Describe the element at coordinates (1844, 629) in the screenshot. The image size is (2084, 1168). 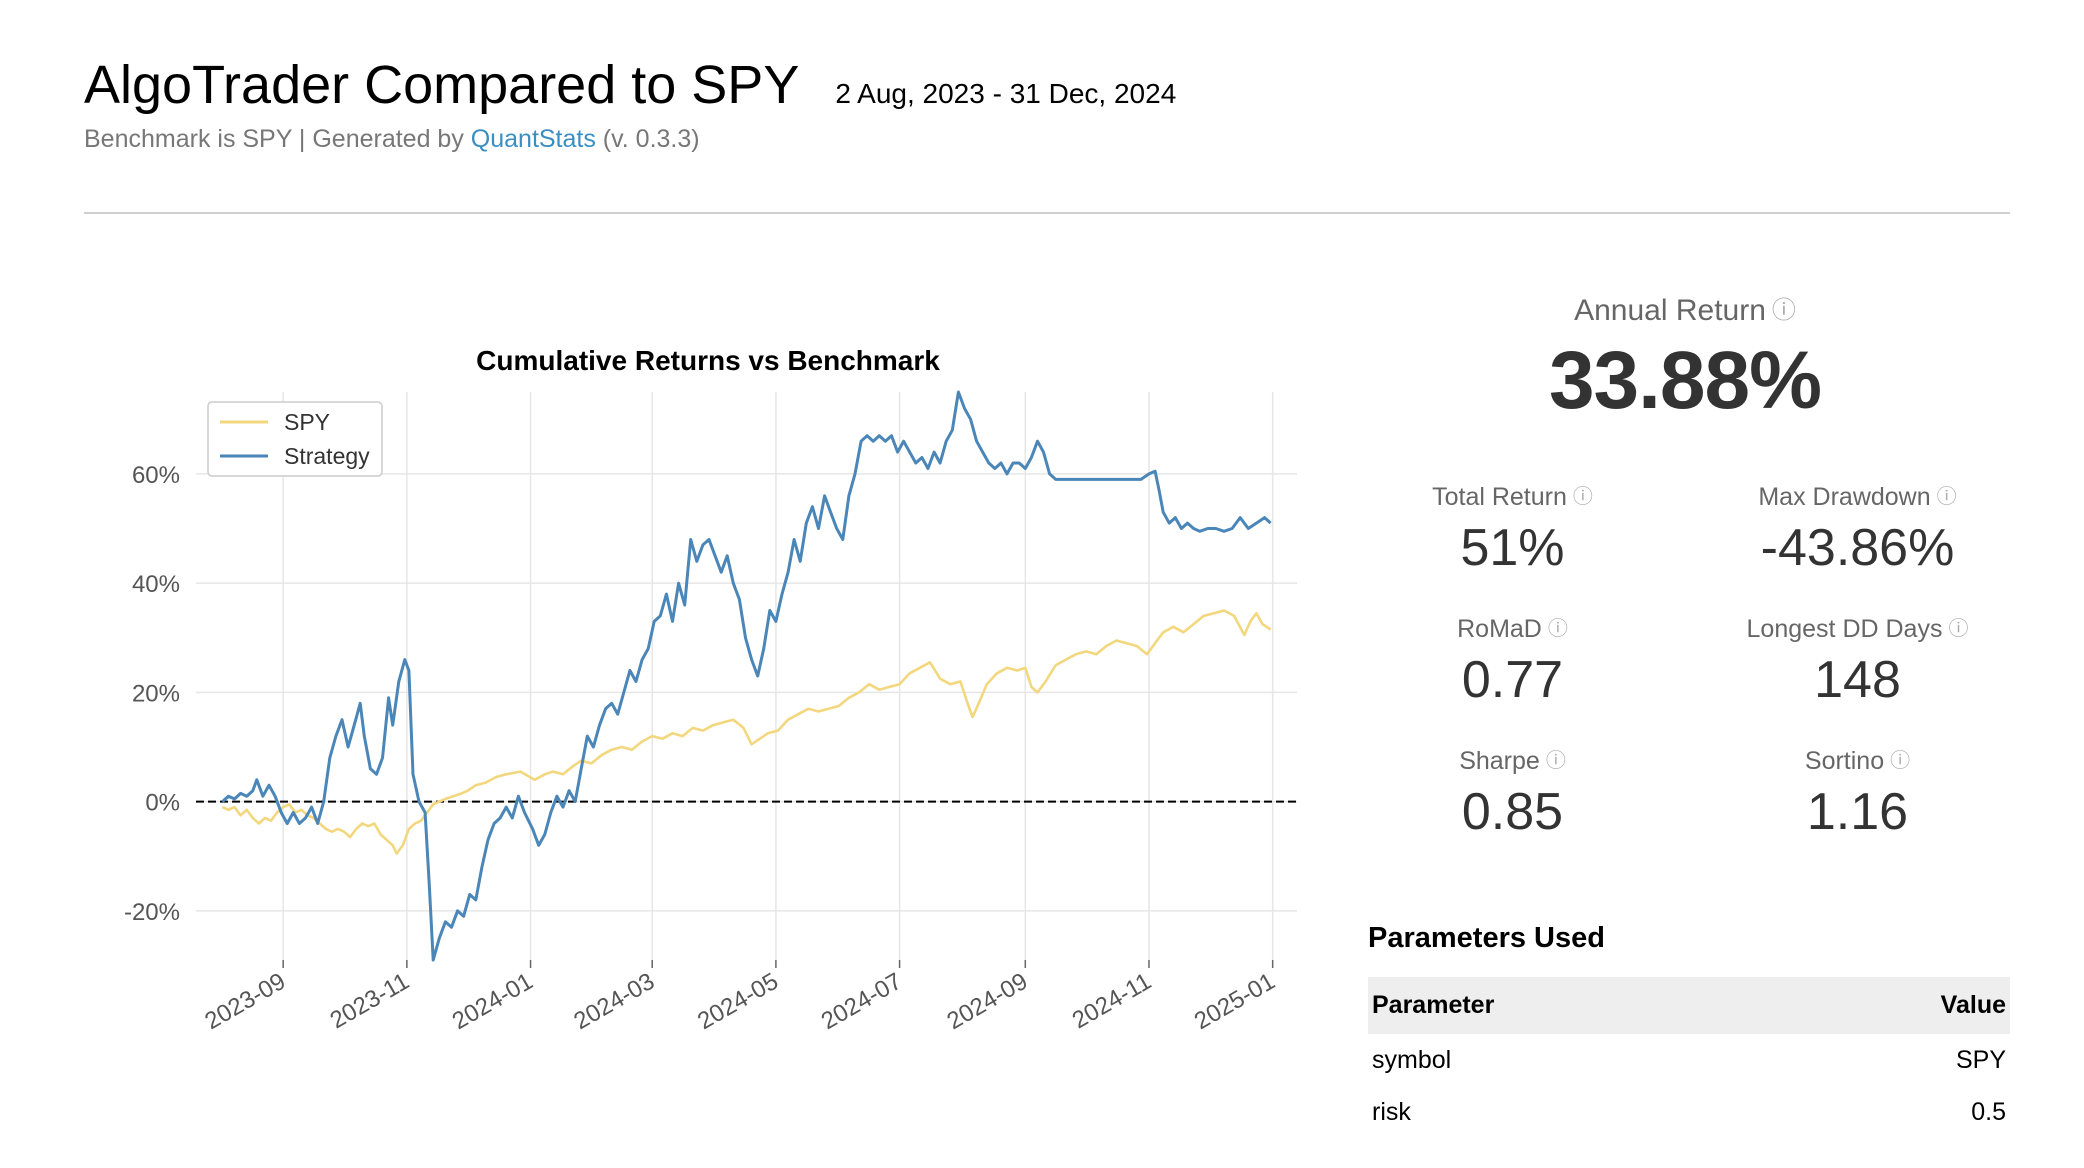
I see `metric-label: Longest DD Days` at that location.